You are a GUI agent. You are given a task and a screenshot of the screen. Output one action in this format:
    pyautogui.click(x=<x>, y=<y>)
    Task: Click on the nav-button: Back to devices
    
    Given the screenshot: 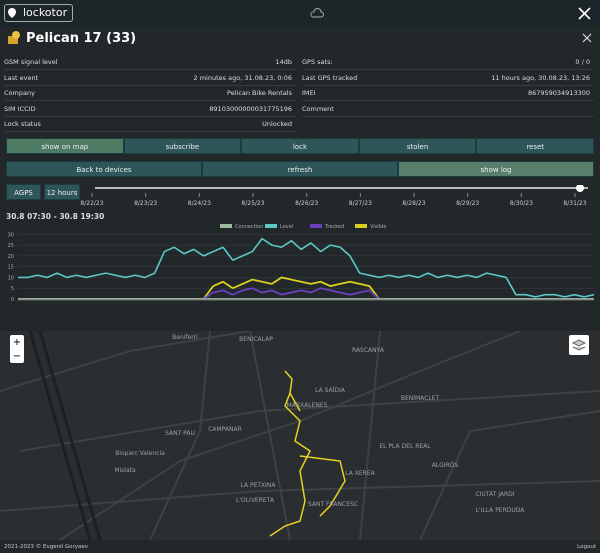 What is the action you would take?
    pyautogui.click(x=104, y=169)
    